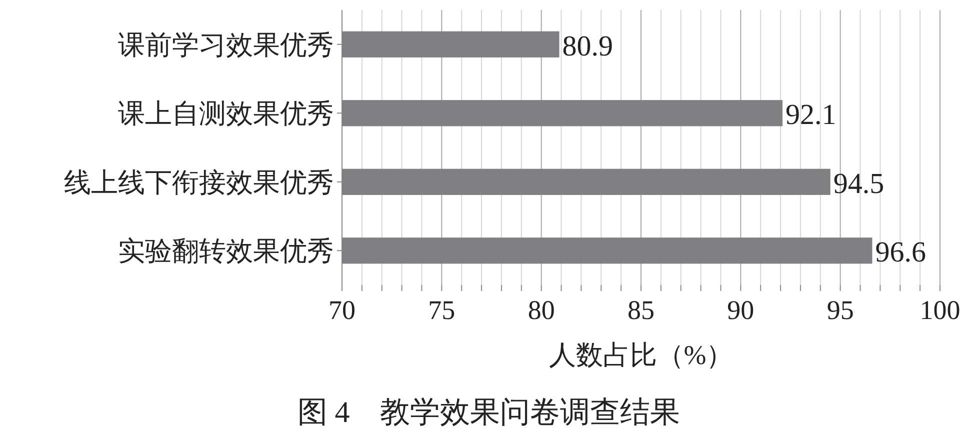  Describe the element at coordinates (226, 251) in the screenshot. I see `y-tick-label: 实验翻转效果优秀` at that location.